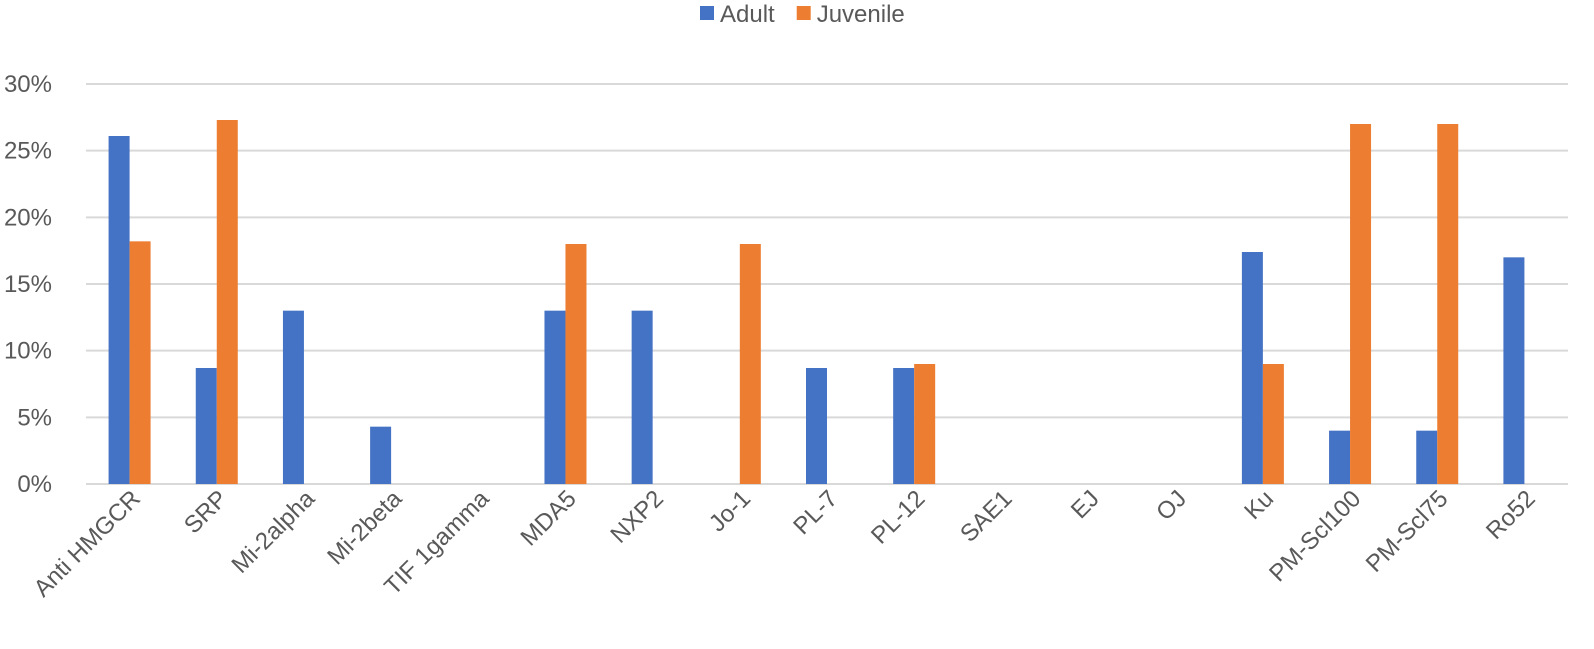 The height and width of the screenshot is (649, 1594). I want to click on y-axis-ticks: 0% 5% 10% 15% 20% 25% 30%, so click(28, 284).